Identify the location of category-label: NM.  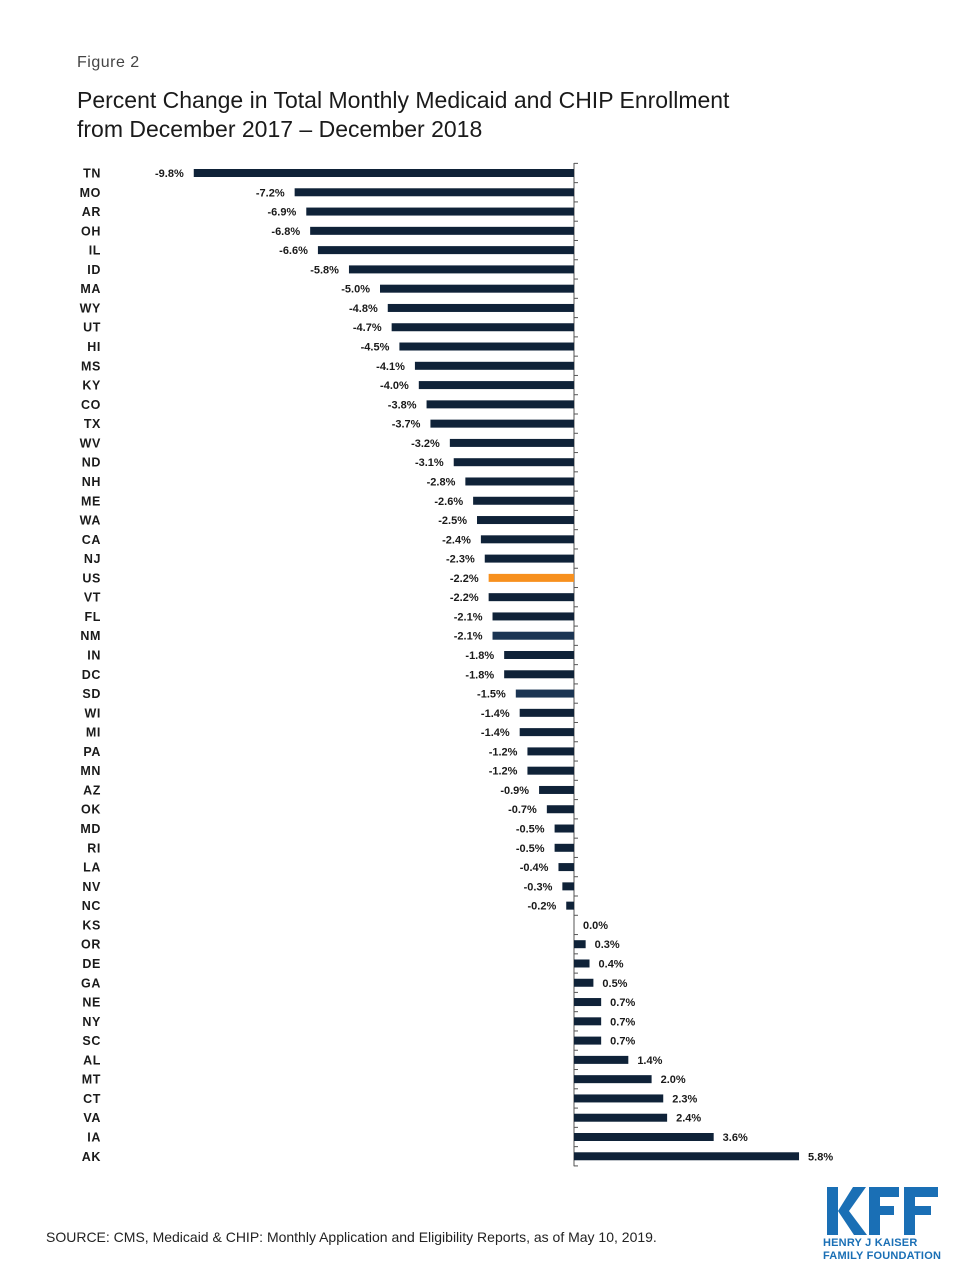
(90, 636).